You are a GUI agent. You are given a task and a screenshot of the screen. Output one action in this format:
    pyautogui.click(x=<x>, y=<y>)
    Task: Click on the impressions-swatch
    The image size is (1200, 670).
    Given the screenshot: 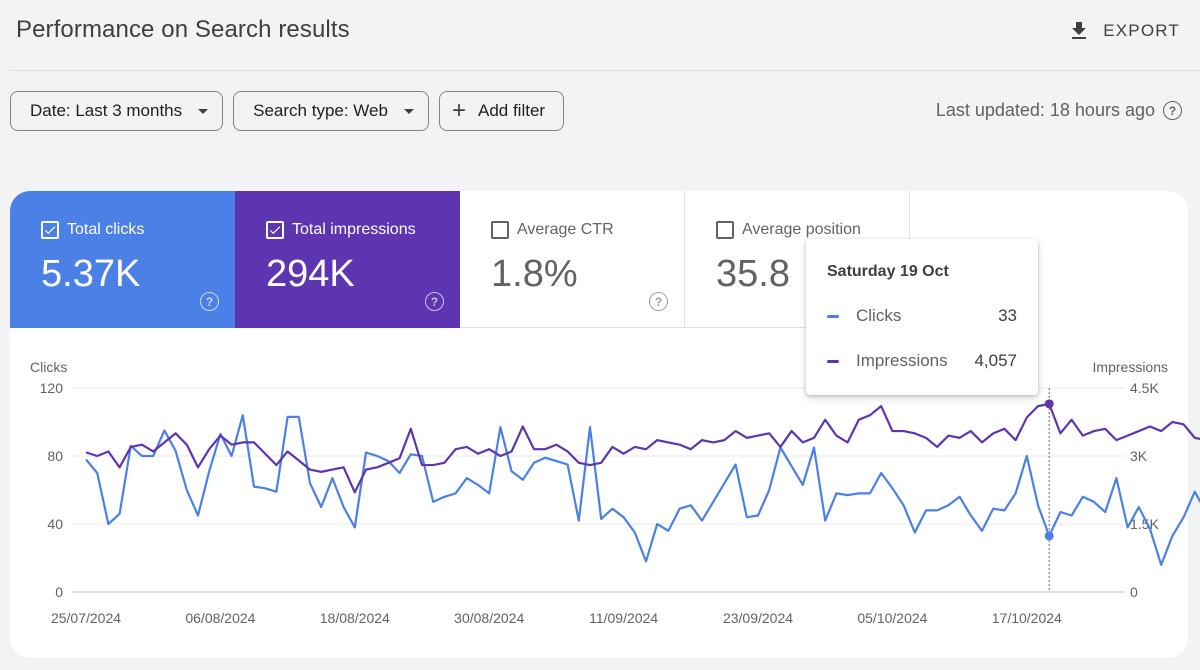 What is the action you would take?
    pyautogui.click(x=833, y=361)
    